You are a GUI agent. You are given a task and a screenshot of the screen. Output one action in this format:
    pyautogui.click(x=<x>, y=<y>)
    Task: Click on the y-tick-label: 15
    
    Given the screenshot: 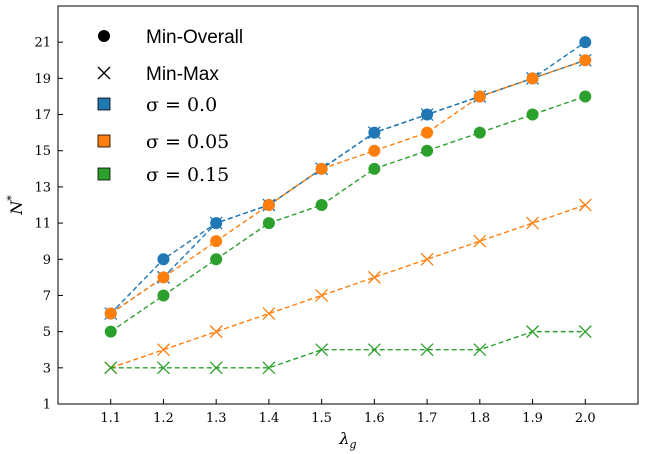 What is the action you would take?
    pyautogui.click(x=42, y=151)
    